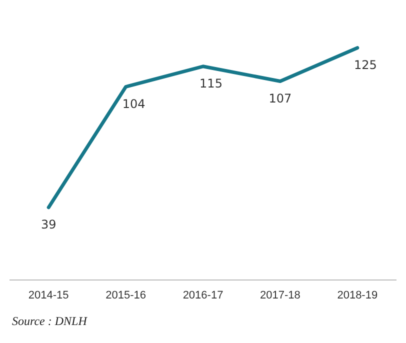 This screenshot has width=406, height=343. I want to click on x-tick-label: 2015-16, so click(126, 295).